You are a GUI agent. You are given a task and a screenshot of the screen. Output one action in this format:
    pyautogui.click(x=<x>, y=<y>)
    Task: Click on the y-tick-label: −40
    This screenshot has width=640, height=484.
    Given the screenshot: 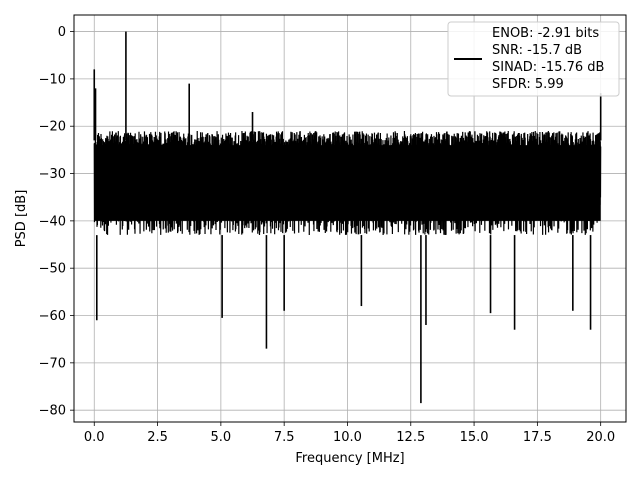 What is the action you would take?
    pyautogui.click(x=52, y=221)
    